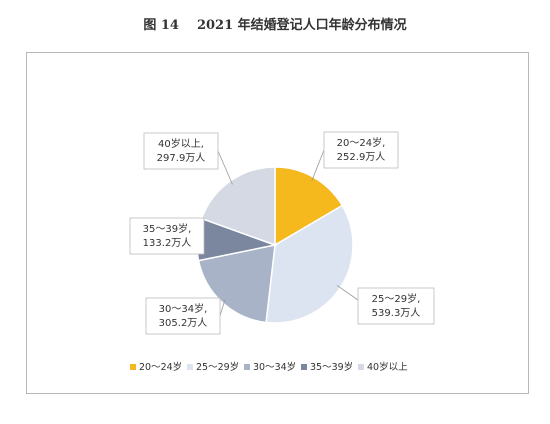 The width and height of the screenshot is (550, 424). I want to click on legend-label: 30～34岁, so click(274, 367).